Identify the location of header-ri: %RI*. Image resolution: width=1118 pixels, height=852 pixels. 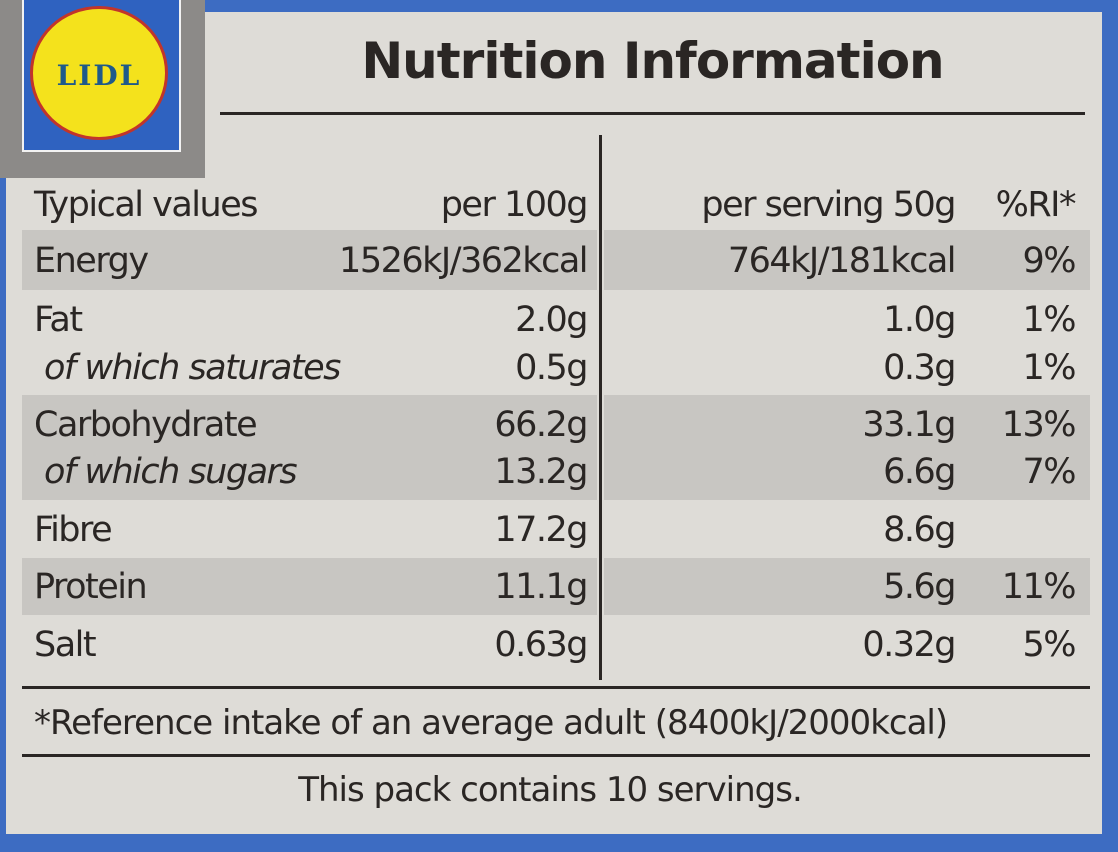
(1036, 205).